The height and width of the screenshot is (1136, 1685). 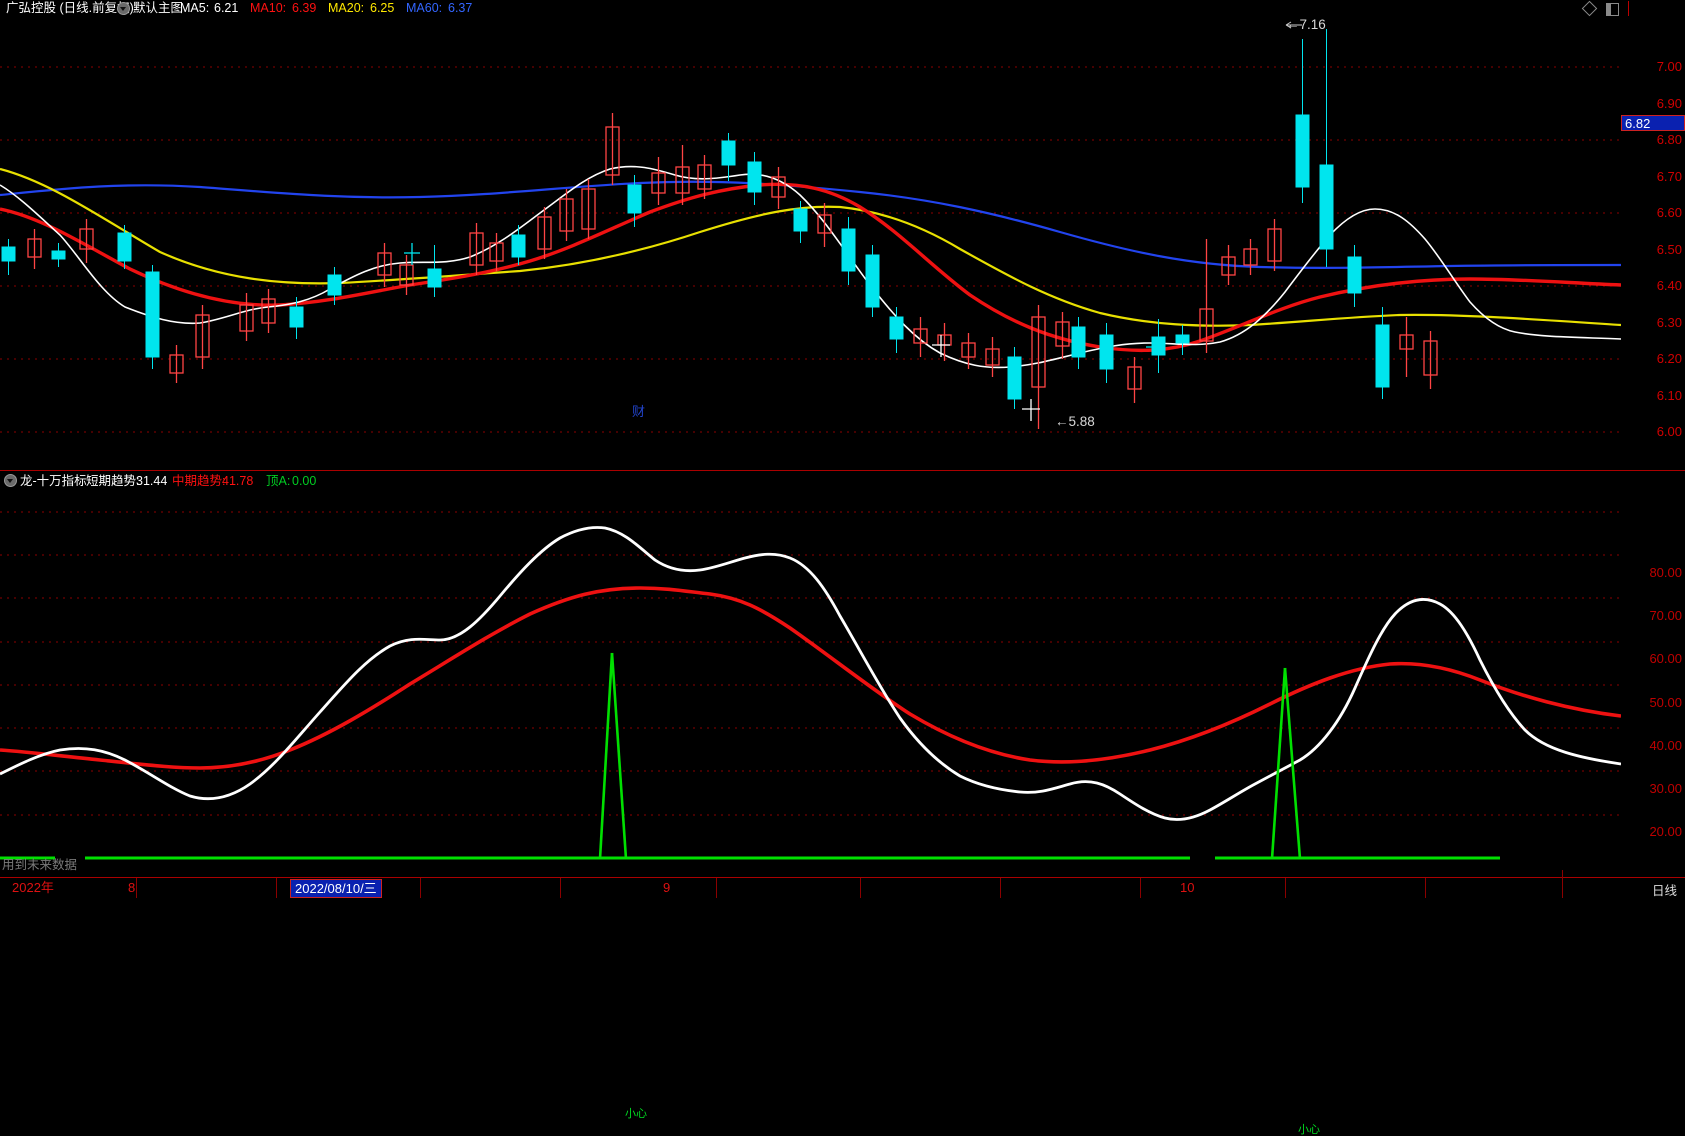 I want to click on price-tick: 6.60, so click(x=1669, y=212).